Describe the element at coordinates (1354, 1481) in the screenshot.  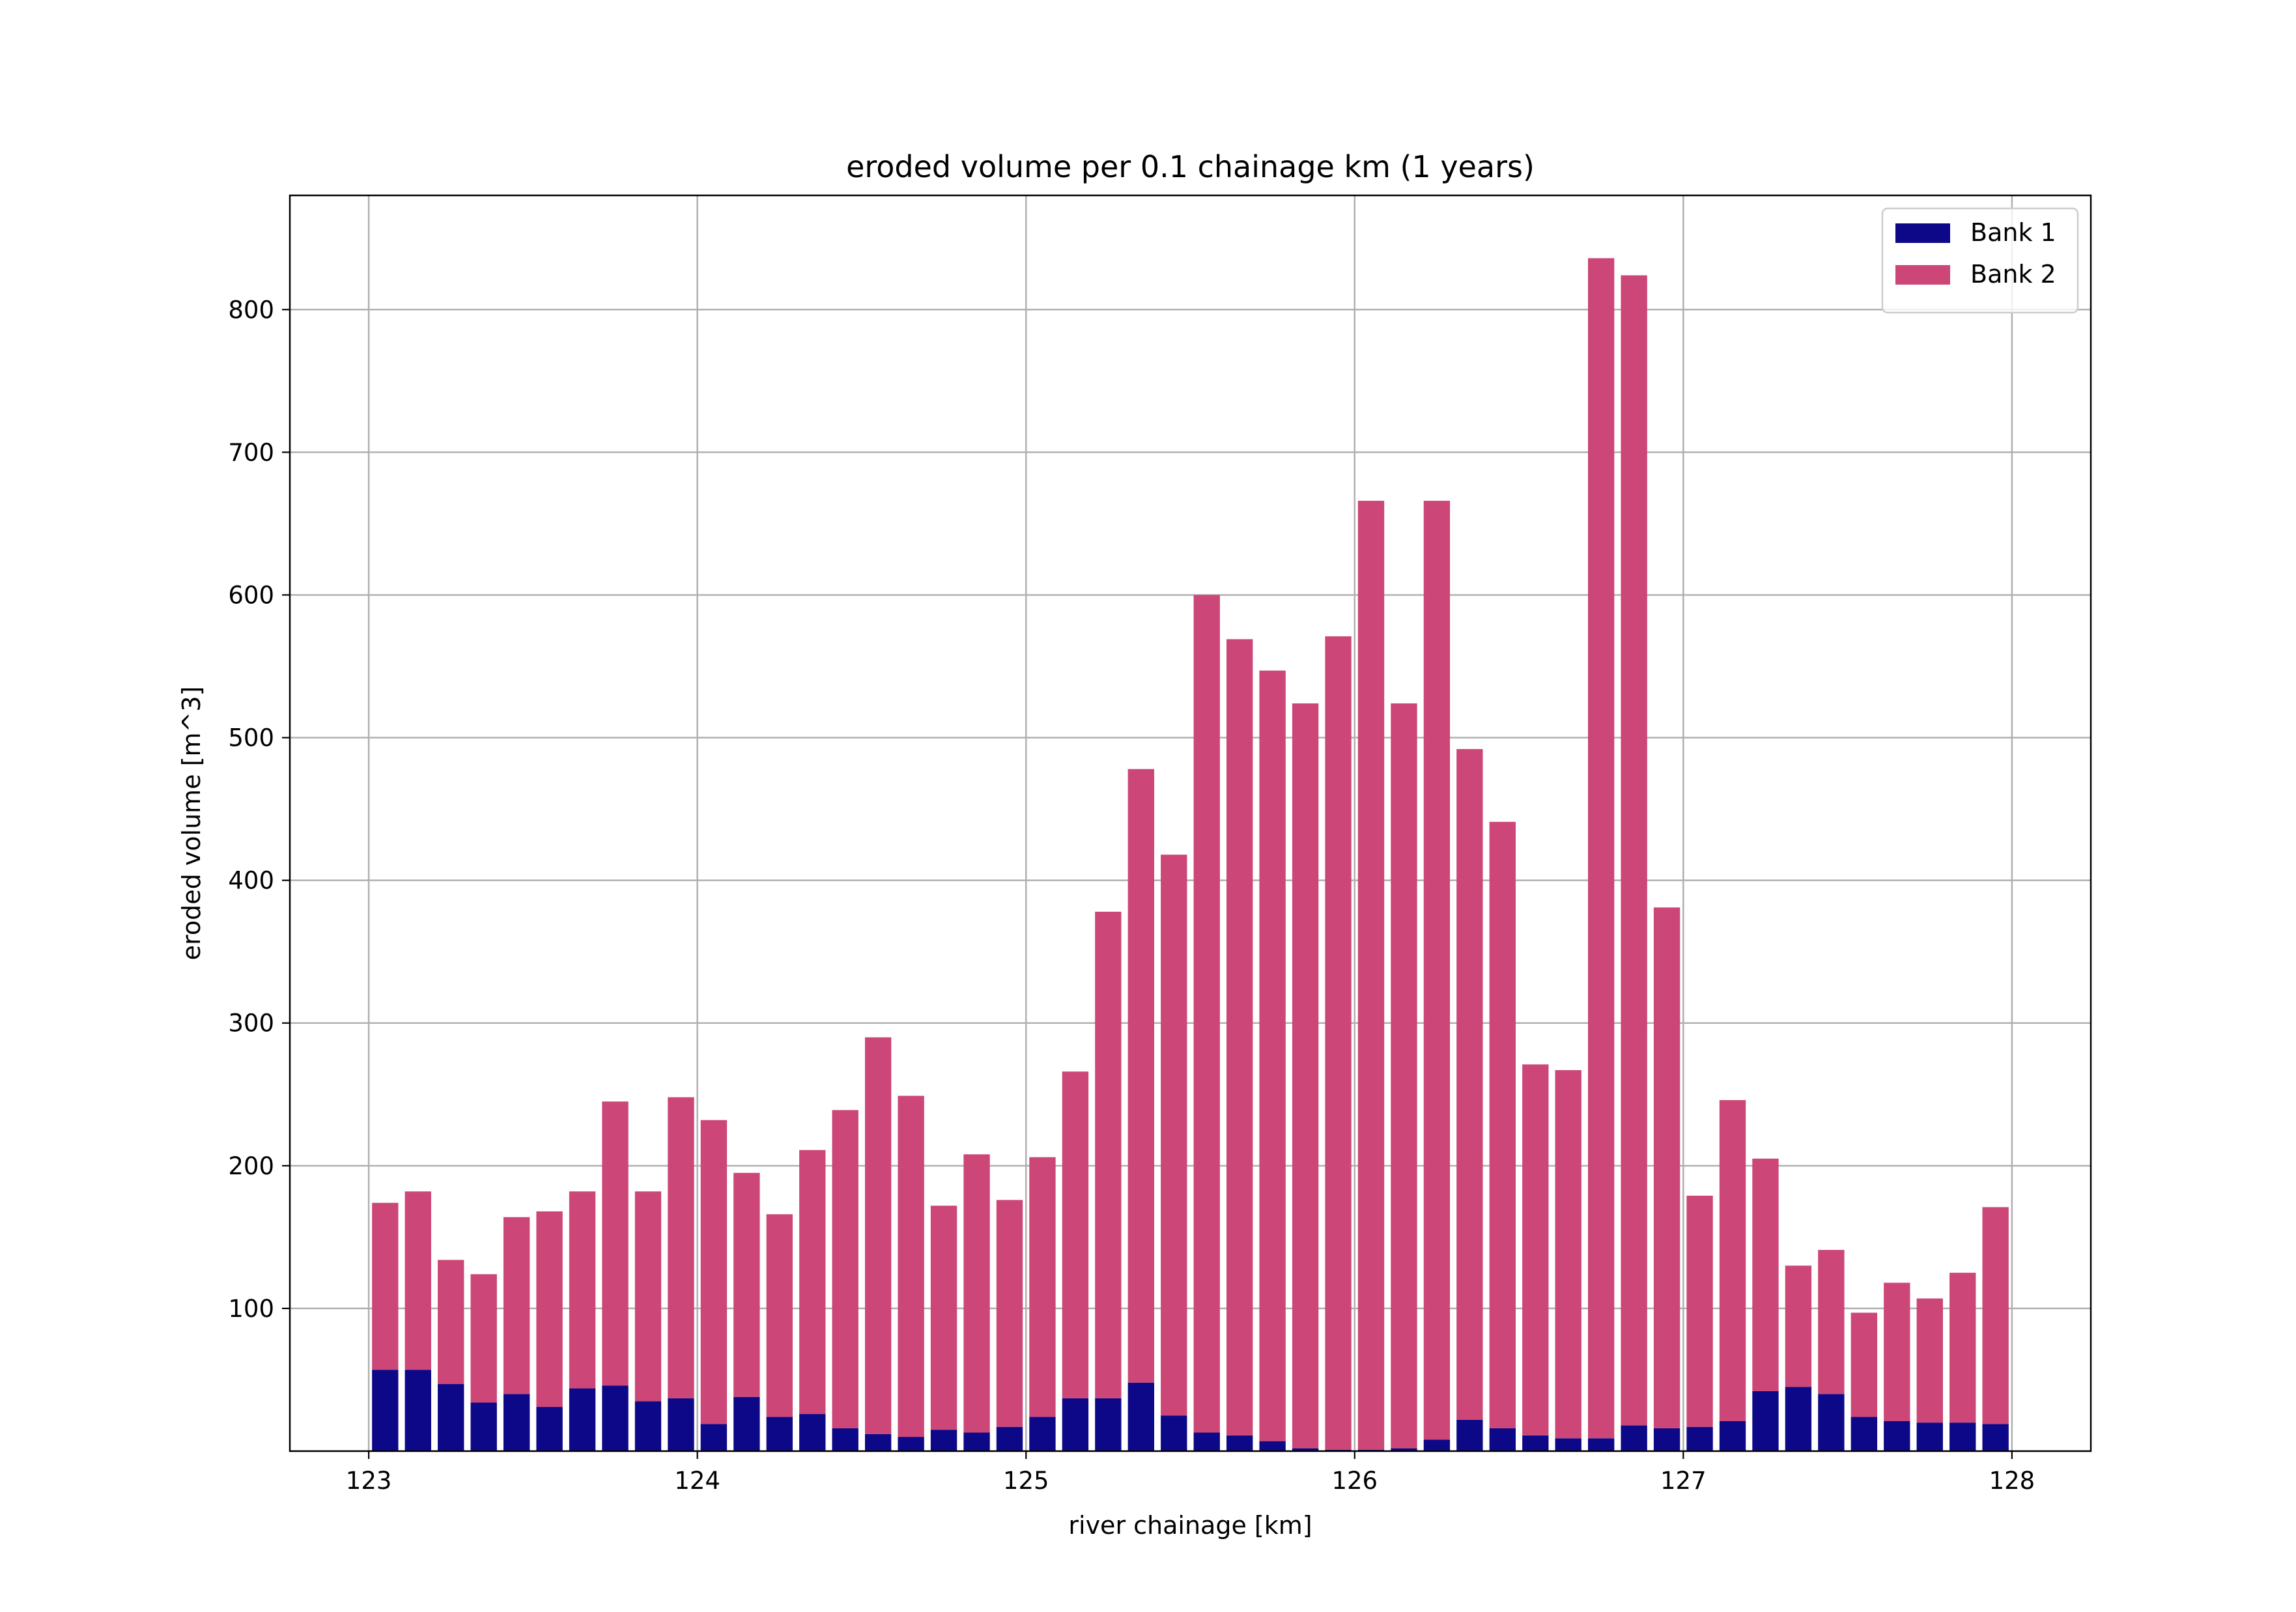
I see `x-tick-label: 126` at that location.